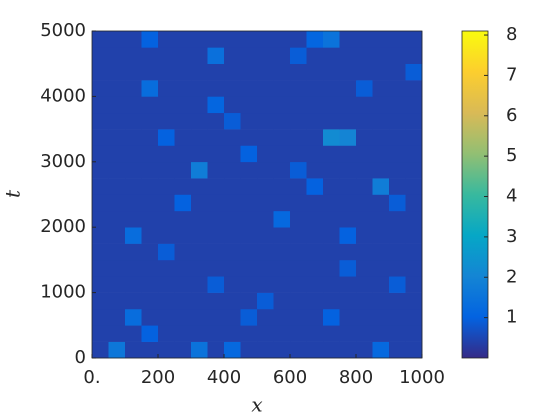  Describe the element at coordinates (511, 115) in the screenshot. I see `colorbar-tick-label: 6` at that location.